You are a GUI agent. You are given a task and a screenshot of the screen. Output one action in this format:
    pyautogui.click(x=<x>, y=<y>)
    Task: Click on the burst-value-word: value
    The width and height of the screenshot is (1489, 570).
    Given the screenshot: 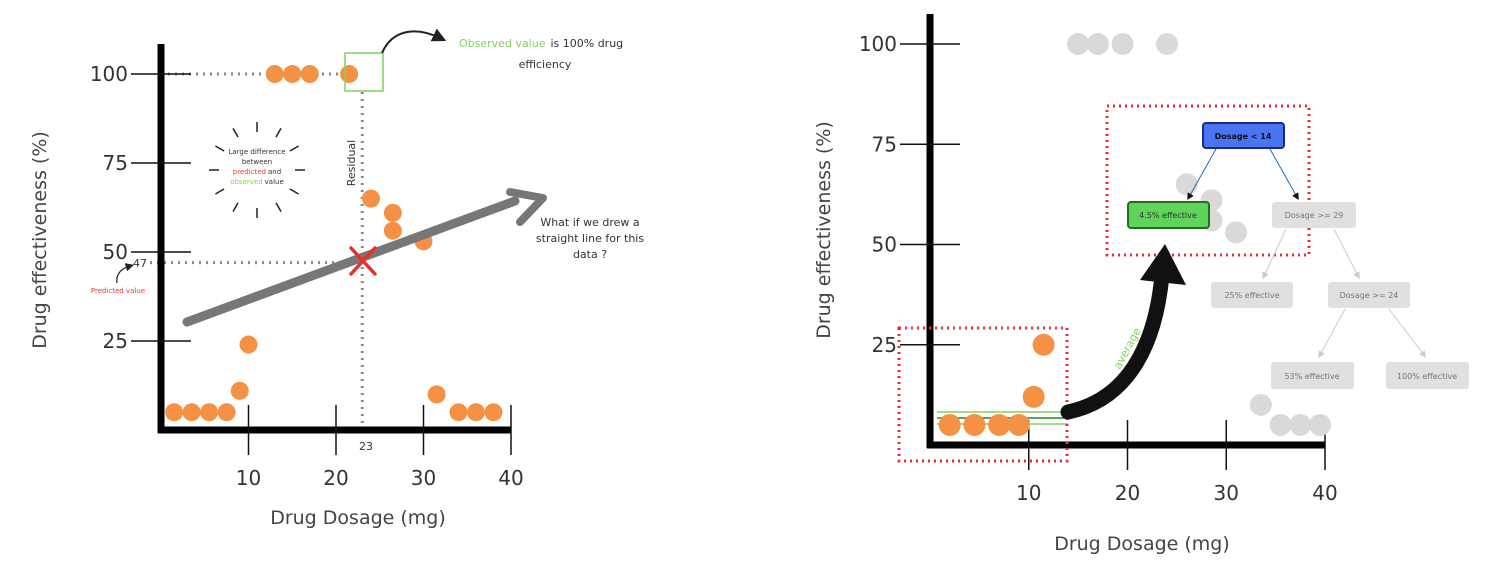 What is the action you would take?
    pyautogui.click(x=274, y=182)
    